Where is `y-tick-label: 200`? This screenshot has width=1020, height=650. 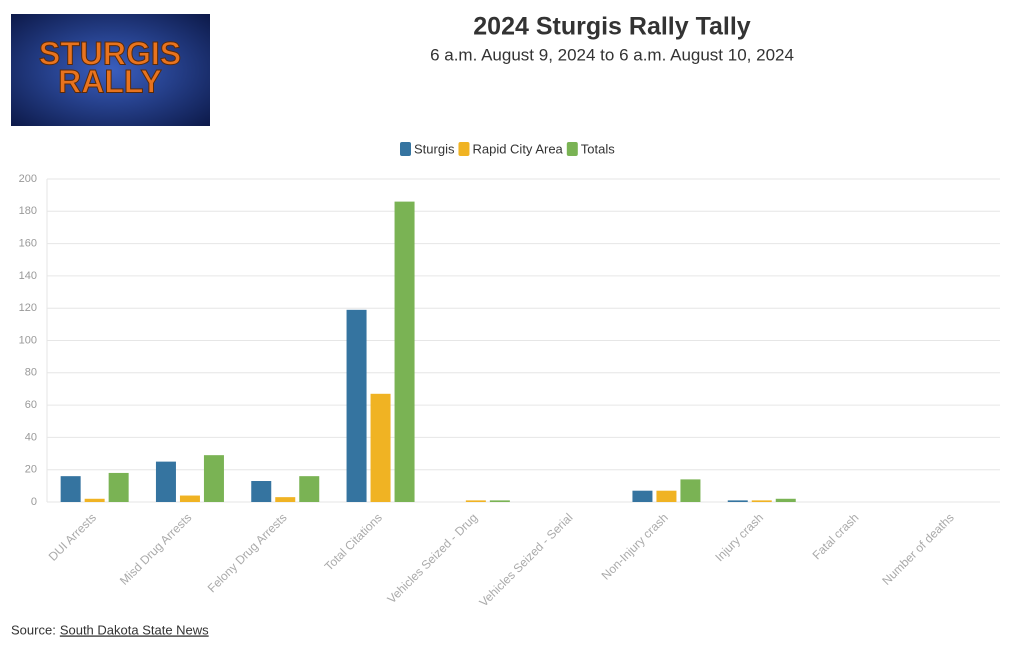 y-tick-label: 200 is located at coordinates (28, 179).